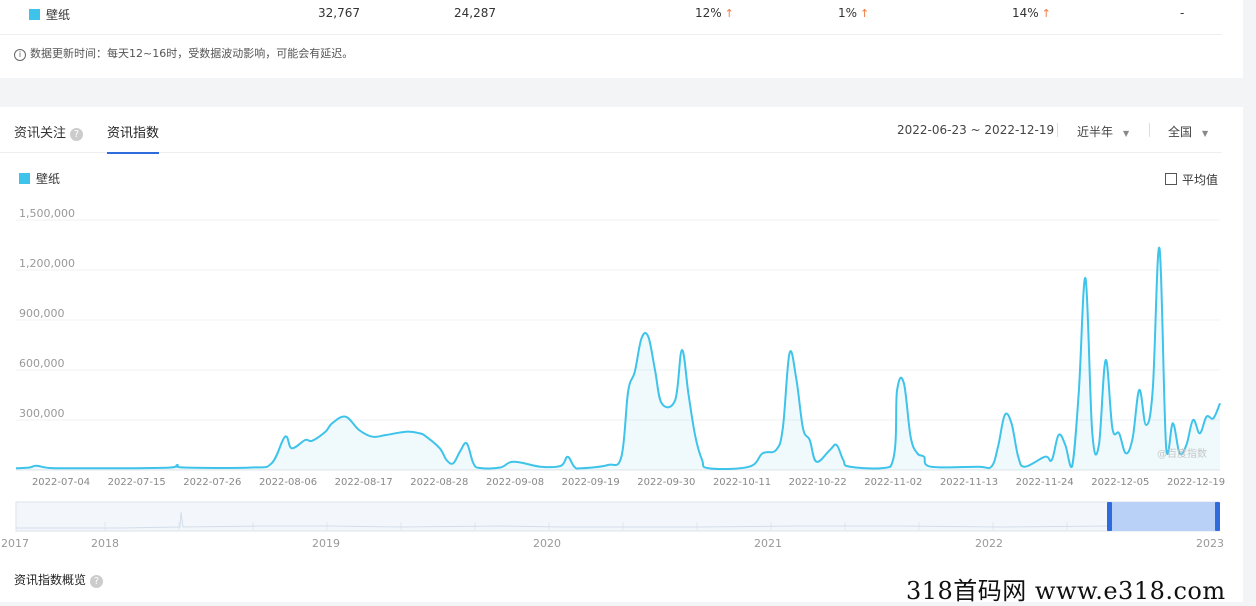  What do you see at coordinates (666, 482) in the screenshot?
I see `x-tick-label: 2022-09-30` at bounding box center [666, 482].